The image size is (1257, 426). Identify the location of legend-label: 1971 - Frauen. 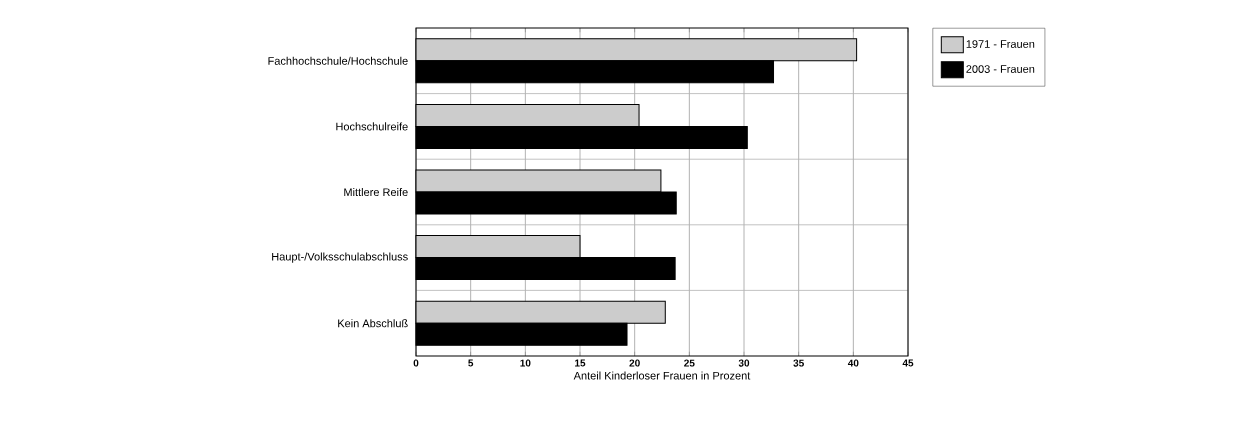
(1000, 44).